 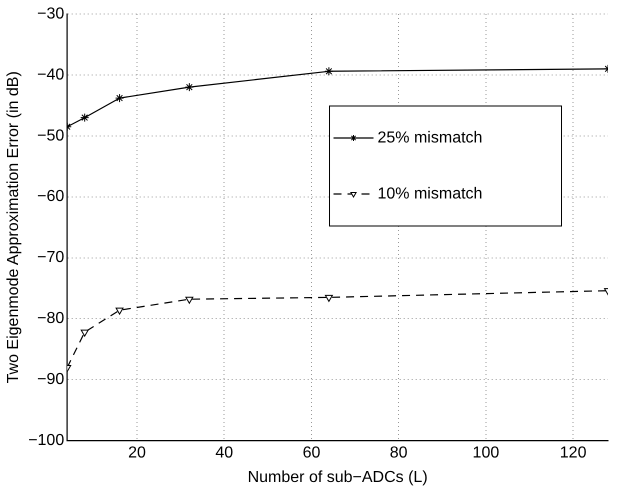 I want to click on x-axis-title: Number of sub−ADCs (L), so click(x=338, y=477).